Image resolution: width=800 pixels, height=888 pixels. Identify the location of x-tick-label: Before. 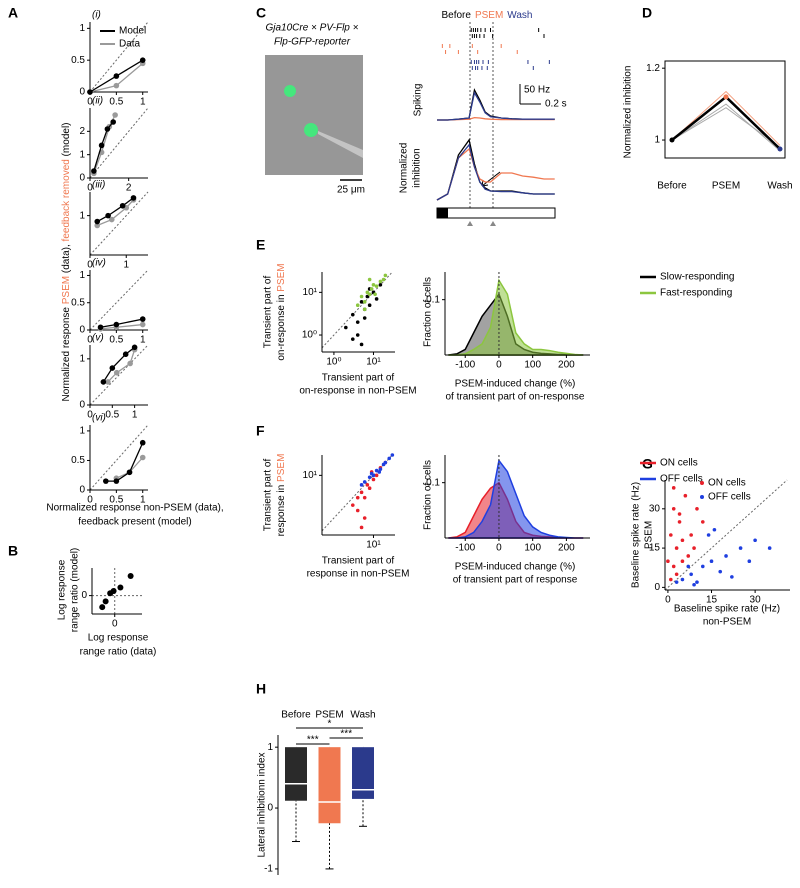
(672, 186).